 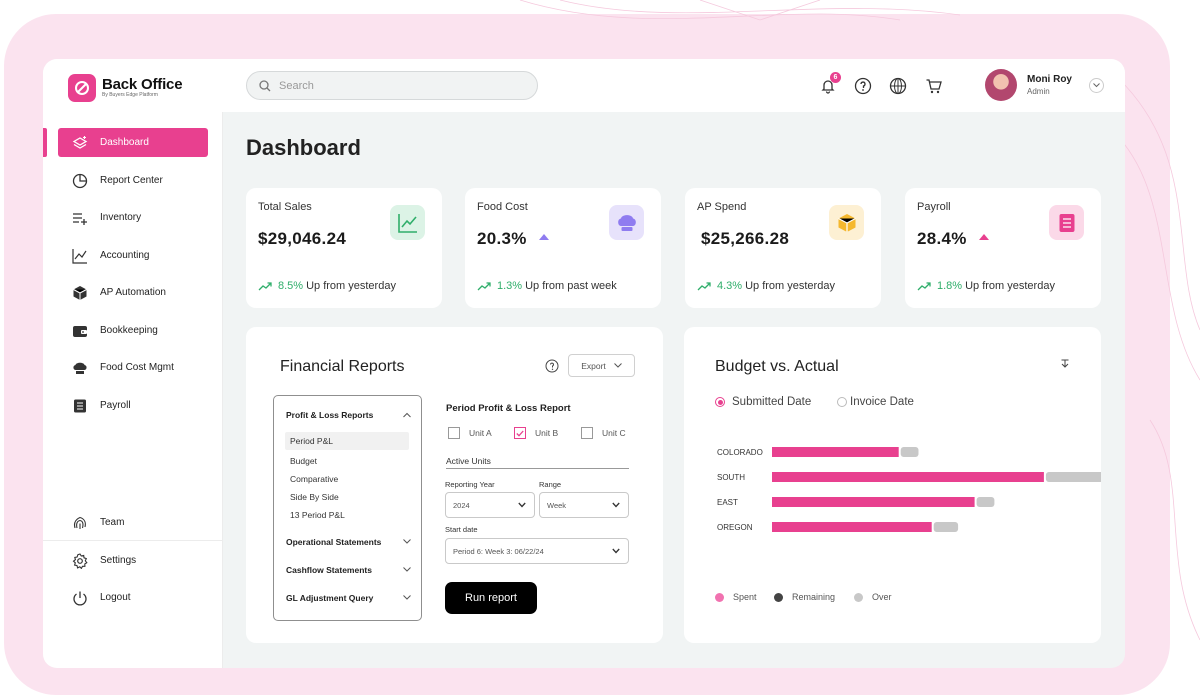 I want to click on submitted-date-radio: Submitted Date, so click(x=763, y=402).